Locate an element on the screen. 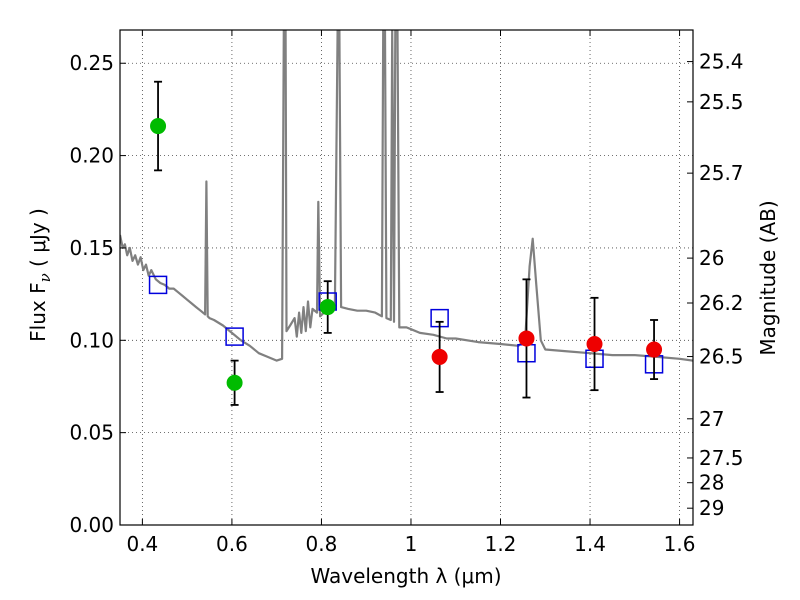  x-tick-label: 1.4 is located at coordinates (590, 544).